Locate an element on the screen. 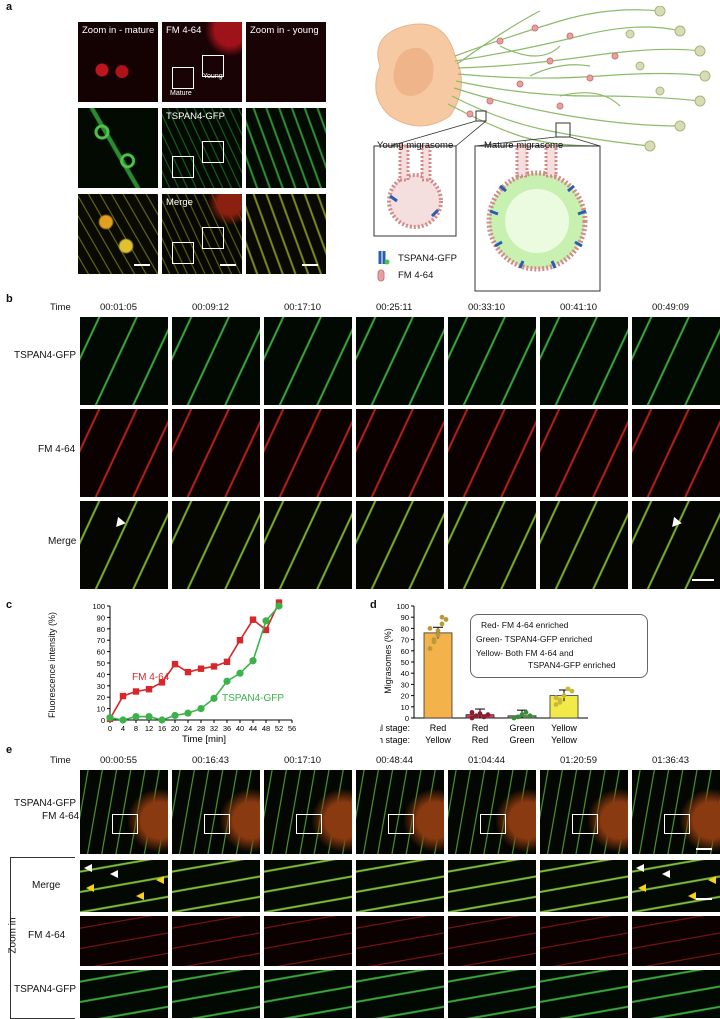  timepoint-label: 00:00:55 is located at coordinates (118, 760).